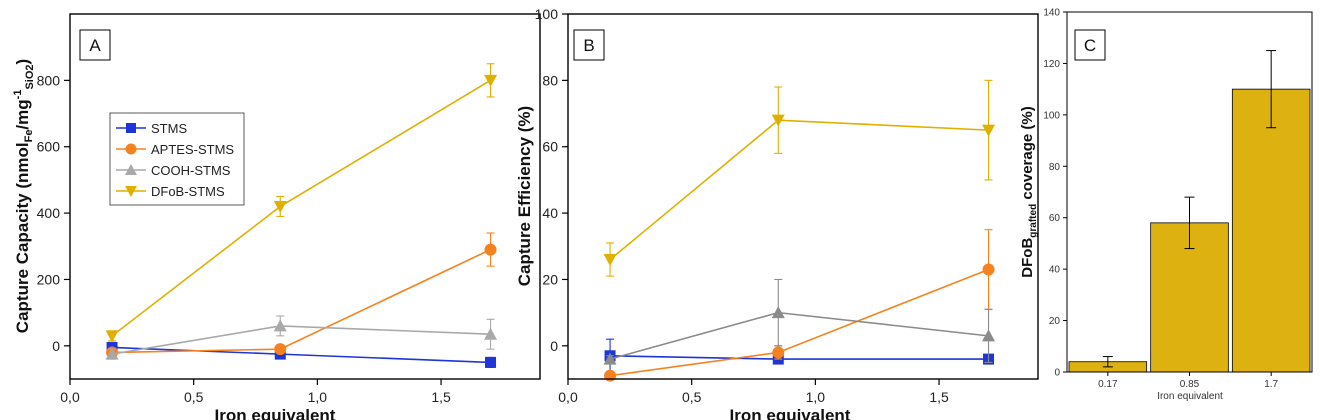 Image resolution: width=1338 pixels, height=420 pixels. Describe the element at coordinates (131, 191) in the screenshot. I see `legend-swatch-marker-dfob-stms` at that location.